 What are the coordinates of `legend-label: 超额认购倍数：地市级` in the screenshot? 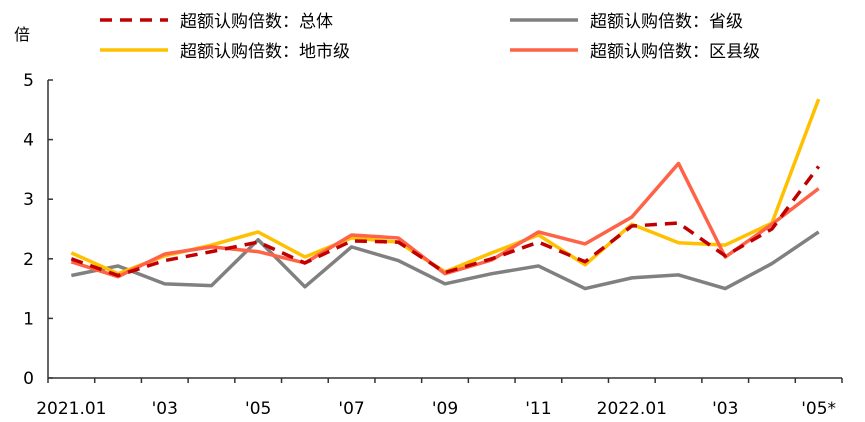 It's located at (265, 52).